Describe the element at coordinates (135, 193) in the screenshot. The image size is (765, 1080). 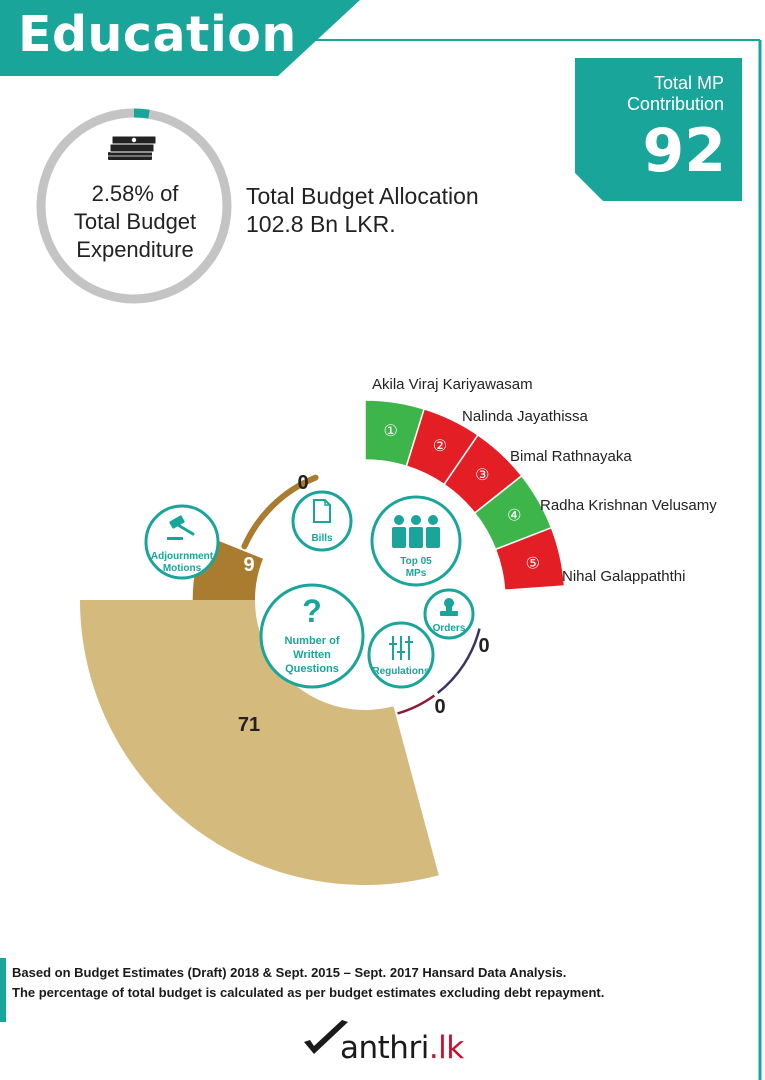
I see `budget-percent-line1: 2.58% of` at that location.